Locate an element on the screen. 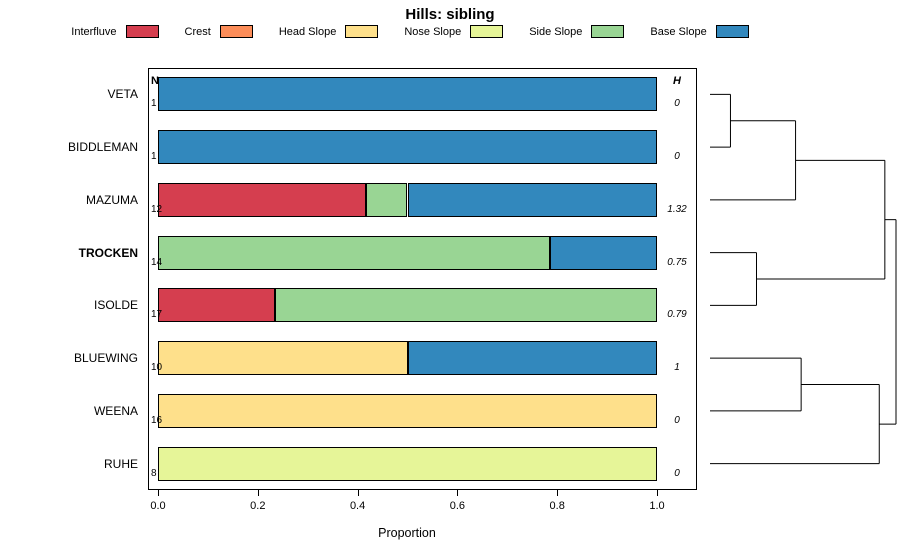 Image resolution: width=900 pixels, height=560 pixels. row-label: RUHE is located at coordinates (120, 463).